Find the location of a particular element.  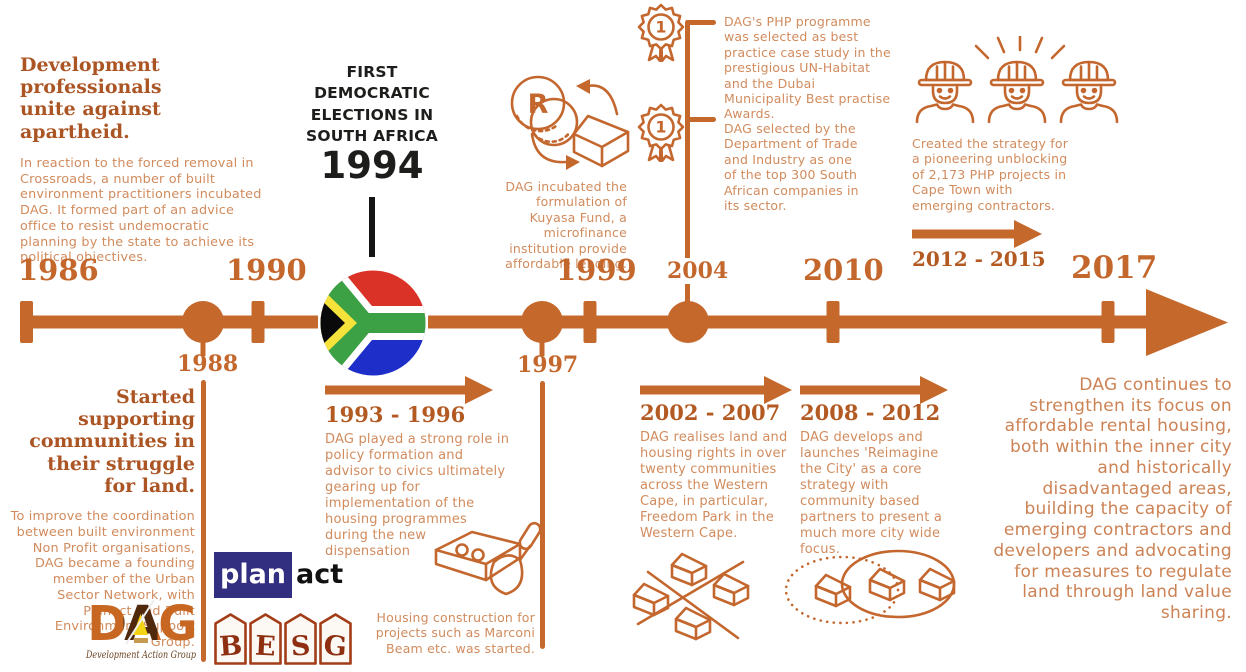

elections-pointer-line is located at coordinates (372, 227).